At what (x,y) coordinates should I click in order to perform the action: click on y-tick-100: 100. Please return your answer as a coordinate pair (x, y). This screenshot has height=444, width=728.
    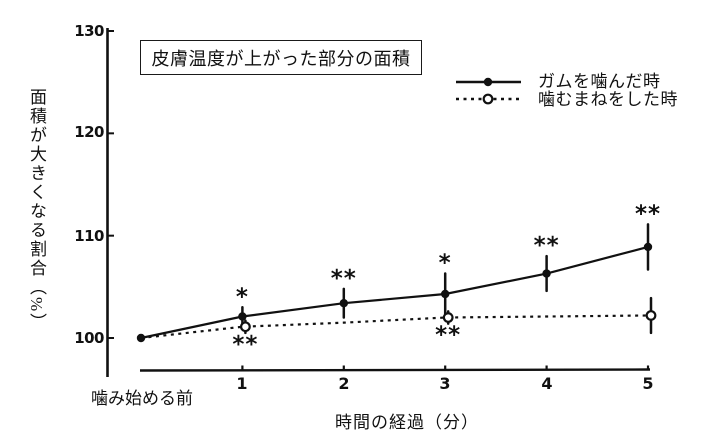
    Looking at the image, I should click on (89, 338).